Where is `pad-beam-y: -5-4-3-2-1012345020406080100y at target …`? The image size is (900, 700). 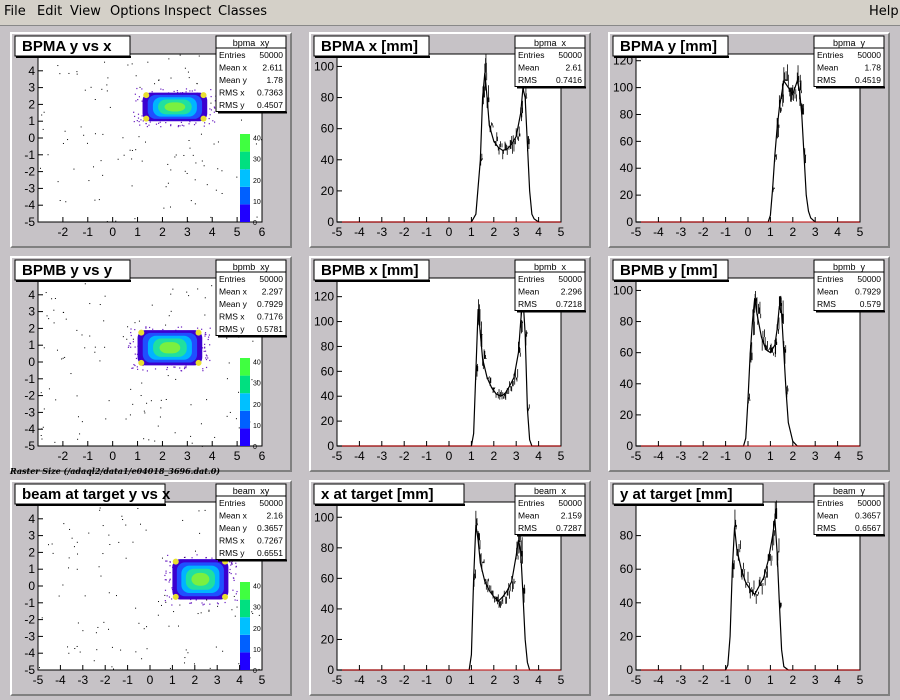 pad-beam-y: -5-4-3-2-1012345020406080100y at target … is located at coordinates (749, 588).